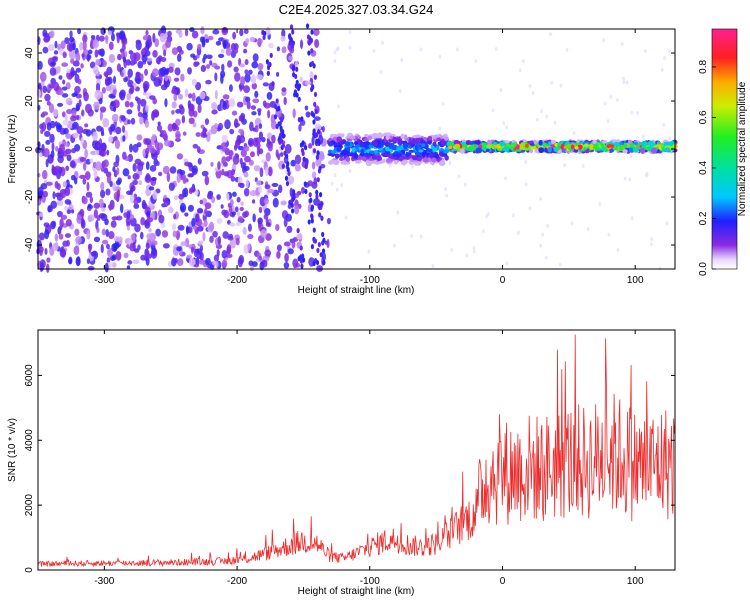  Describe the element at coordinates (370, 280) in the screenshot. I see `x-tick-label: -100` at that location.